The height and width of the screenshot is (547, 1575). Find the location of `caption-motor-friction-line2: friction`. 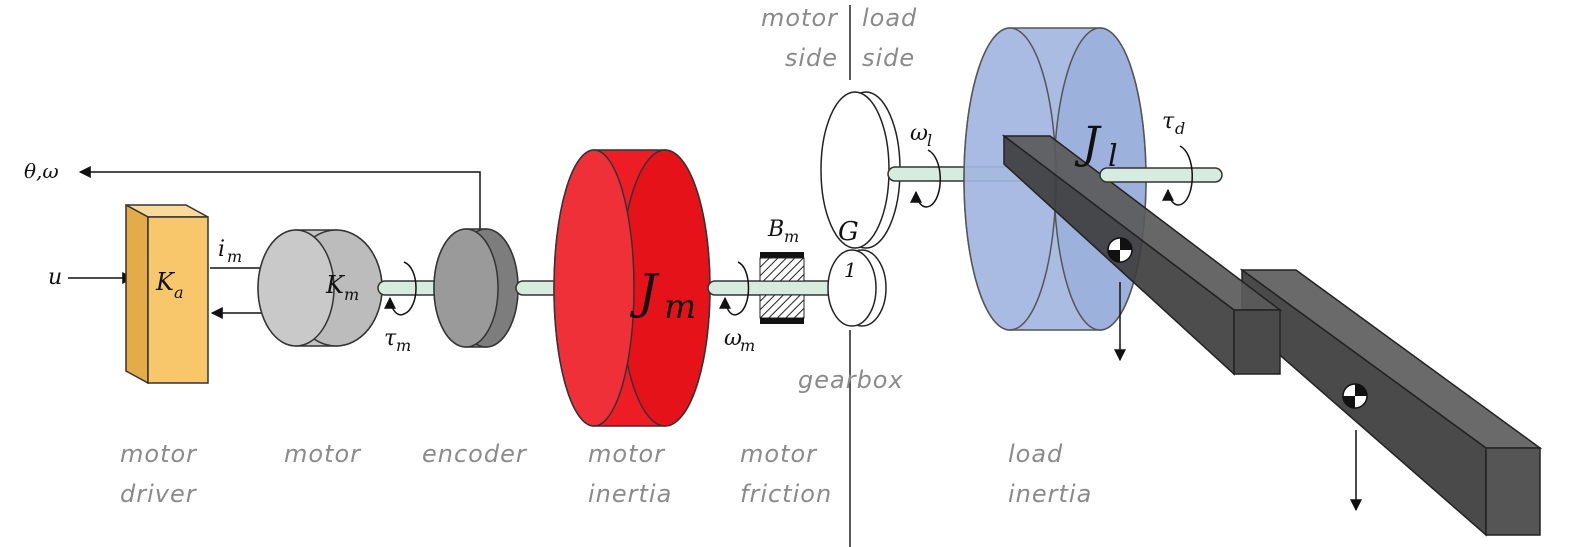

caption-motor-friction-line2: friction is located at coordinates (786, 494).